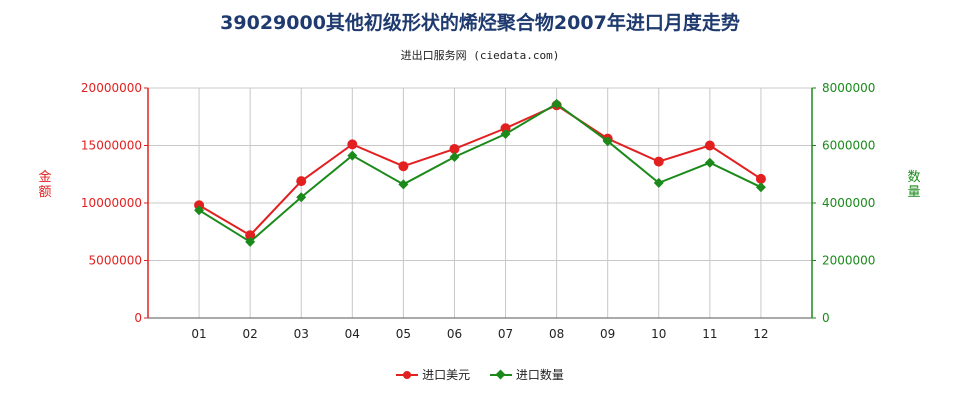 This screenshot has height=400, width=960. Describe the element at coordinates (480, 374) in the screenshot. I see `legend: 进口美元 进口数量` at that location.